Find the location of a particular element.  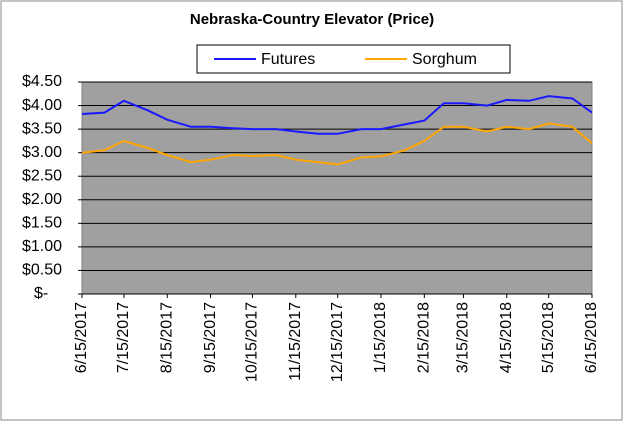

x-tick-label: 12/15/2017 is located at coordinates (337, 342).